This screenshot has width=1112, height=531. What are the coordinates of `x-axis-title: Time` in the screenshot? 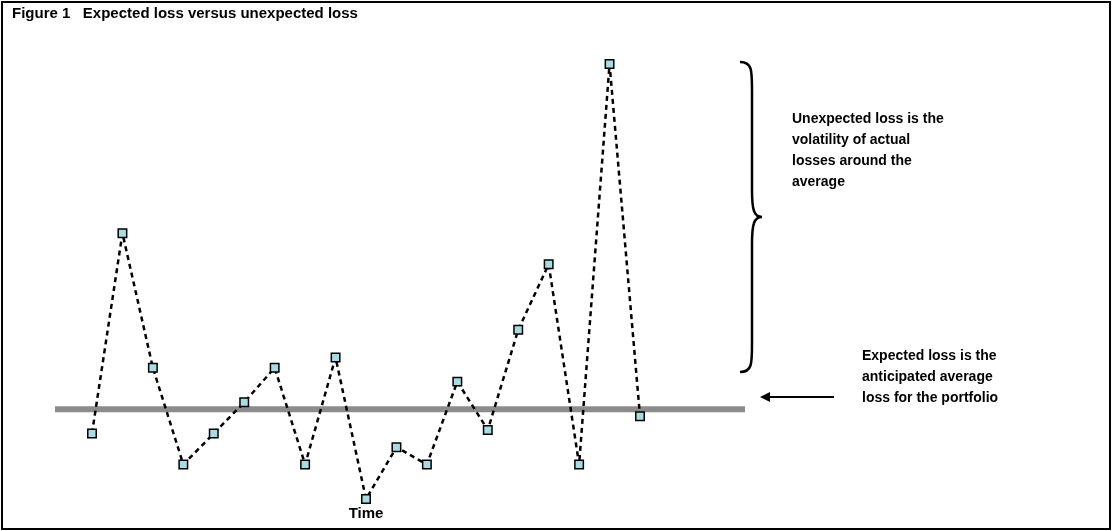 It's located at (366, 513).